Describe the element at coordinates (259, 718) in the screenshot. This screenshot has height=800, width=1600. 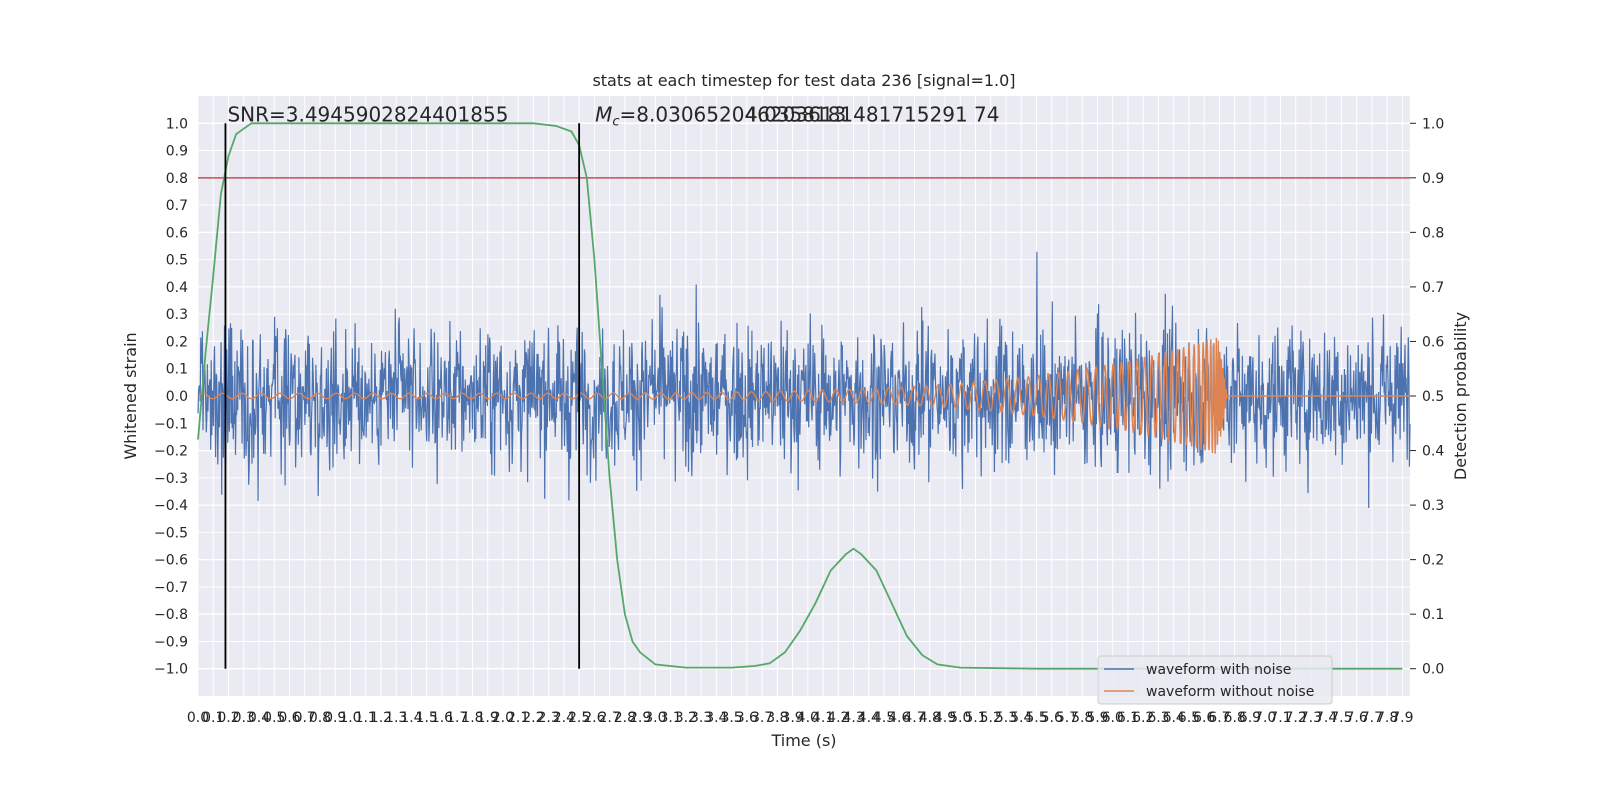
I see `x-tick-label: 0.4` at that location.